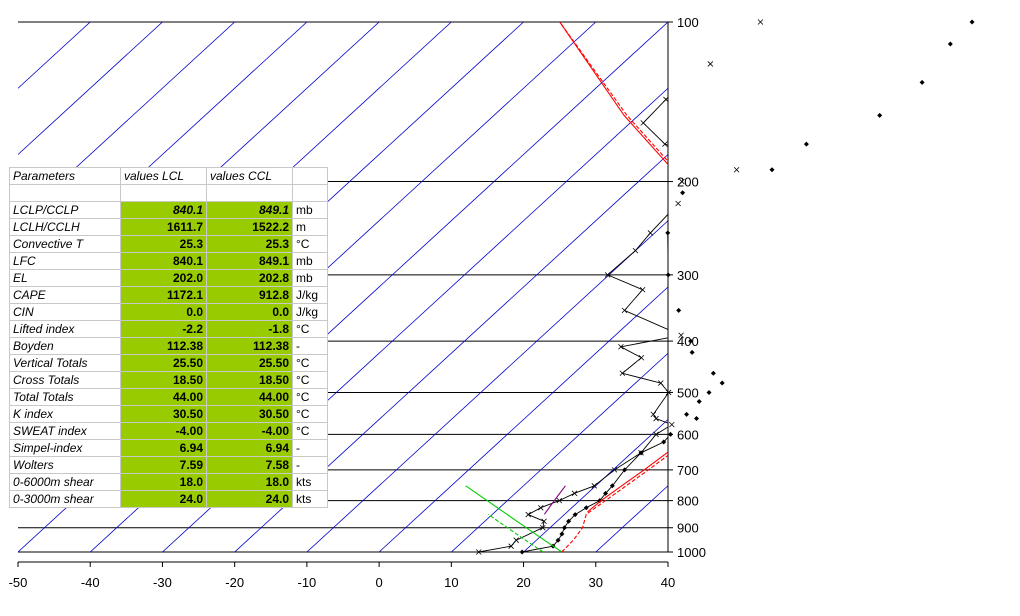 Image resolution: width=1020 pixels, height=616 pixels. Describe the element at coordinates (168, 329) in the screenshot. I see `table-row: Lifted index -2.2 -1.8 °C` at that location.